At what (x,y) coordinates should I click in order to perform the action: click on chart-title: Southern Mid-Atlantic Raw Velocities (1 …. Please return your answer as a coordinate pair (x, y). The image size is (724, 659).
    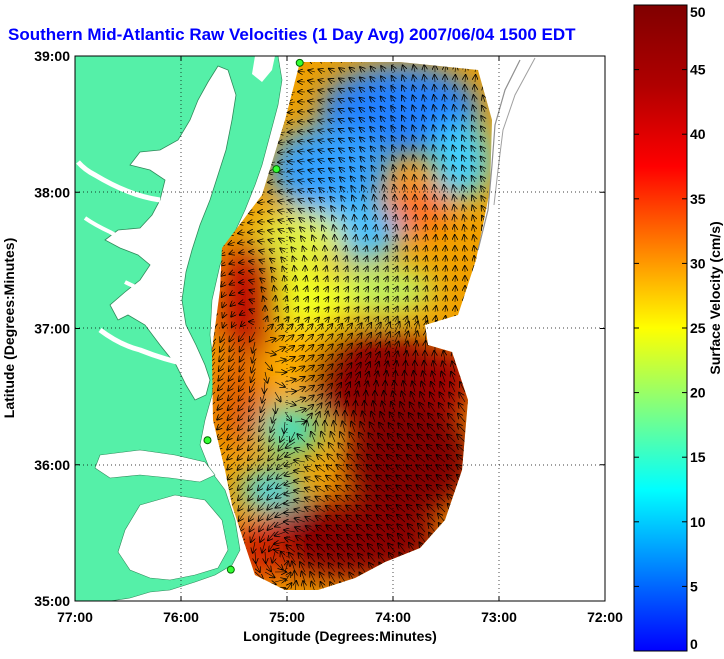
    Looking at the image, I should click on (292, 34).